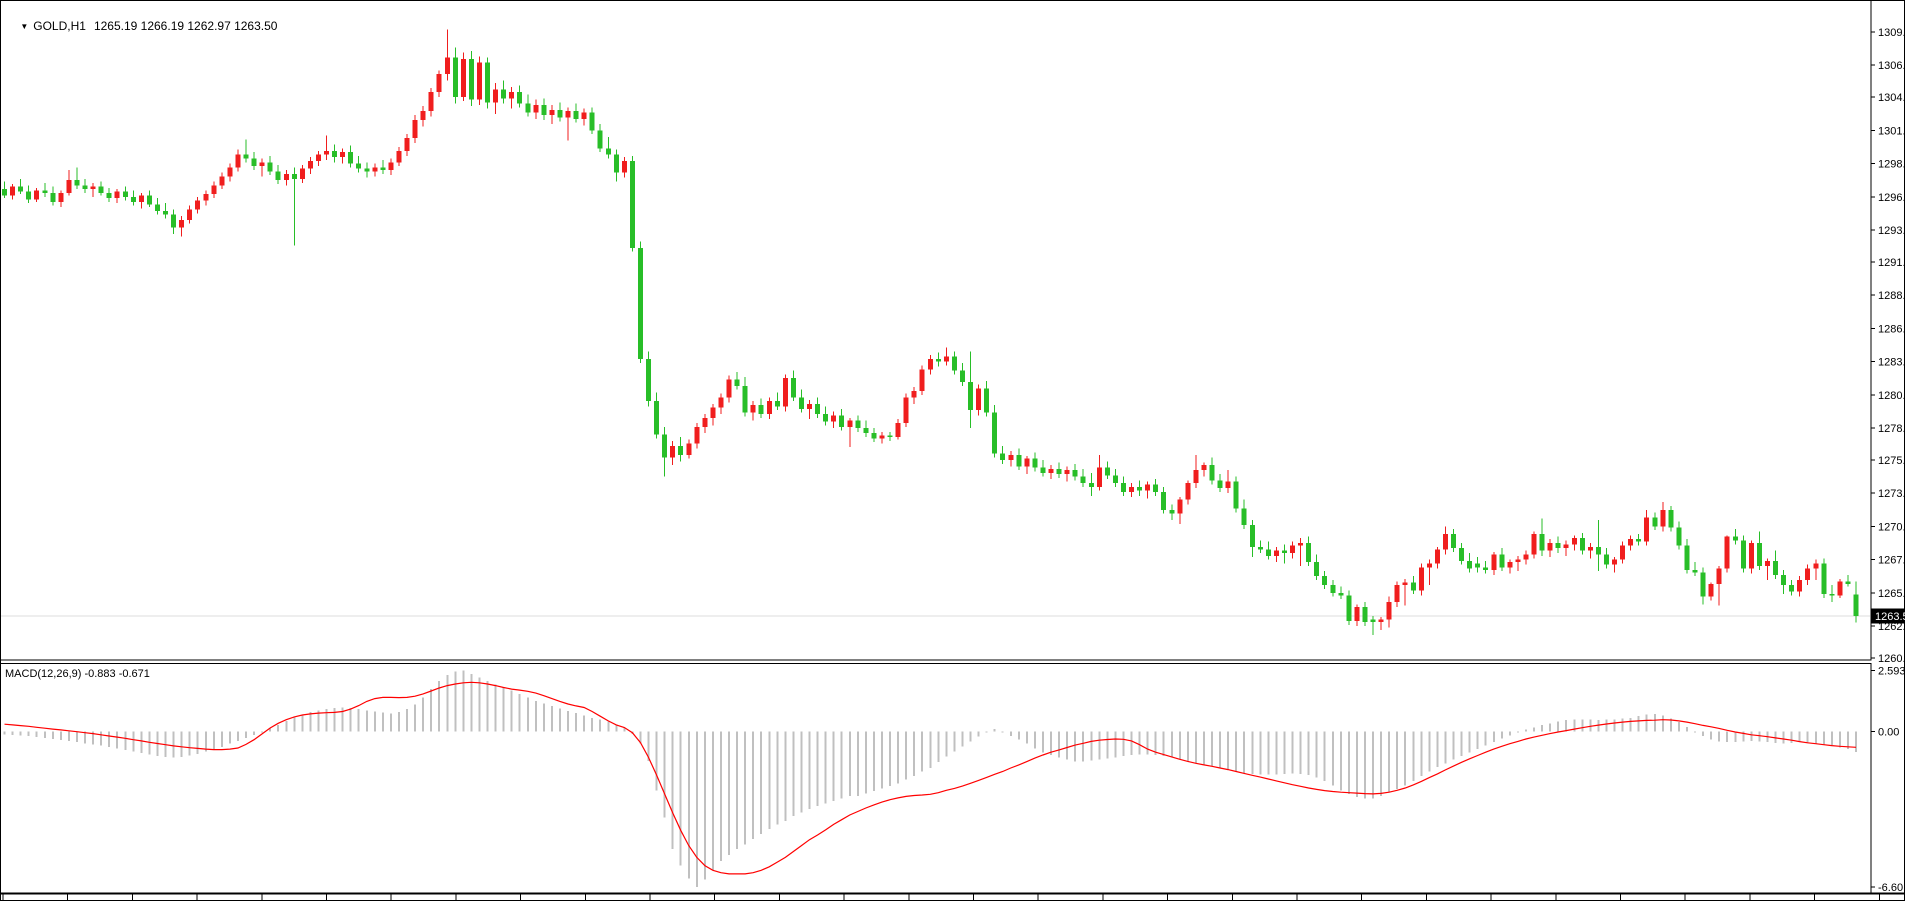 Image resolution: width=1905 pixels, height=901 pixels. Describe the element at coordinates (1891, 66) in the screenshot. I see `svg-text: 1306.6` at that location.